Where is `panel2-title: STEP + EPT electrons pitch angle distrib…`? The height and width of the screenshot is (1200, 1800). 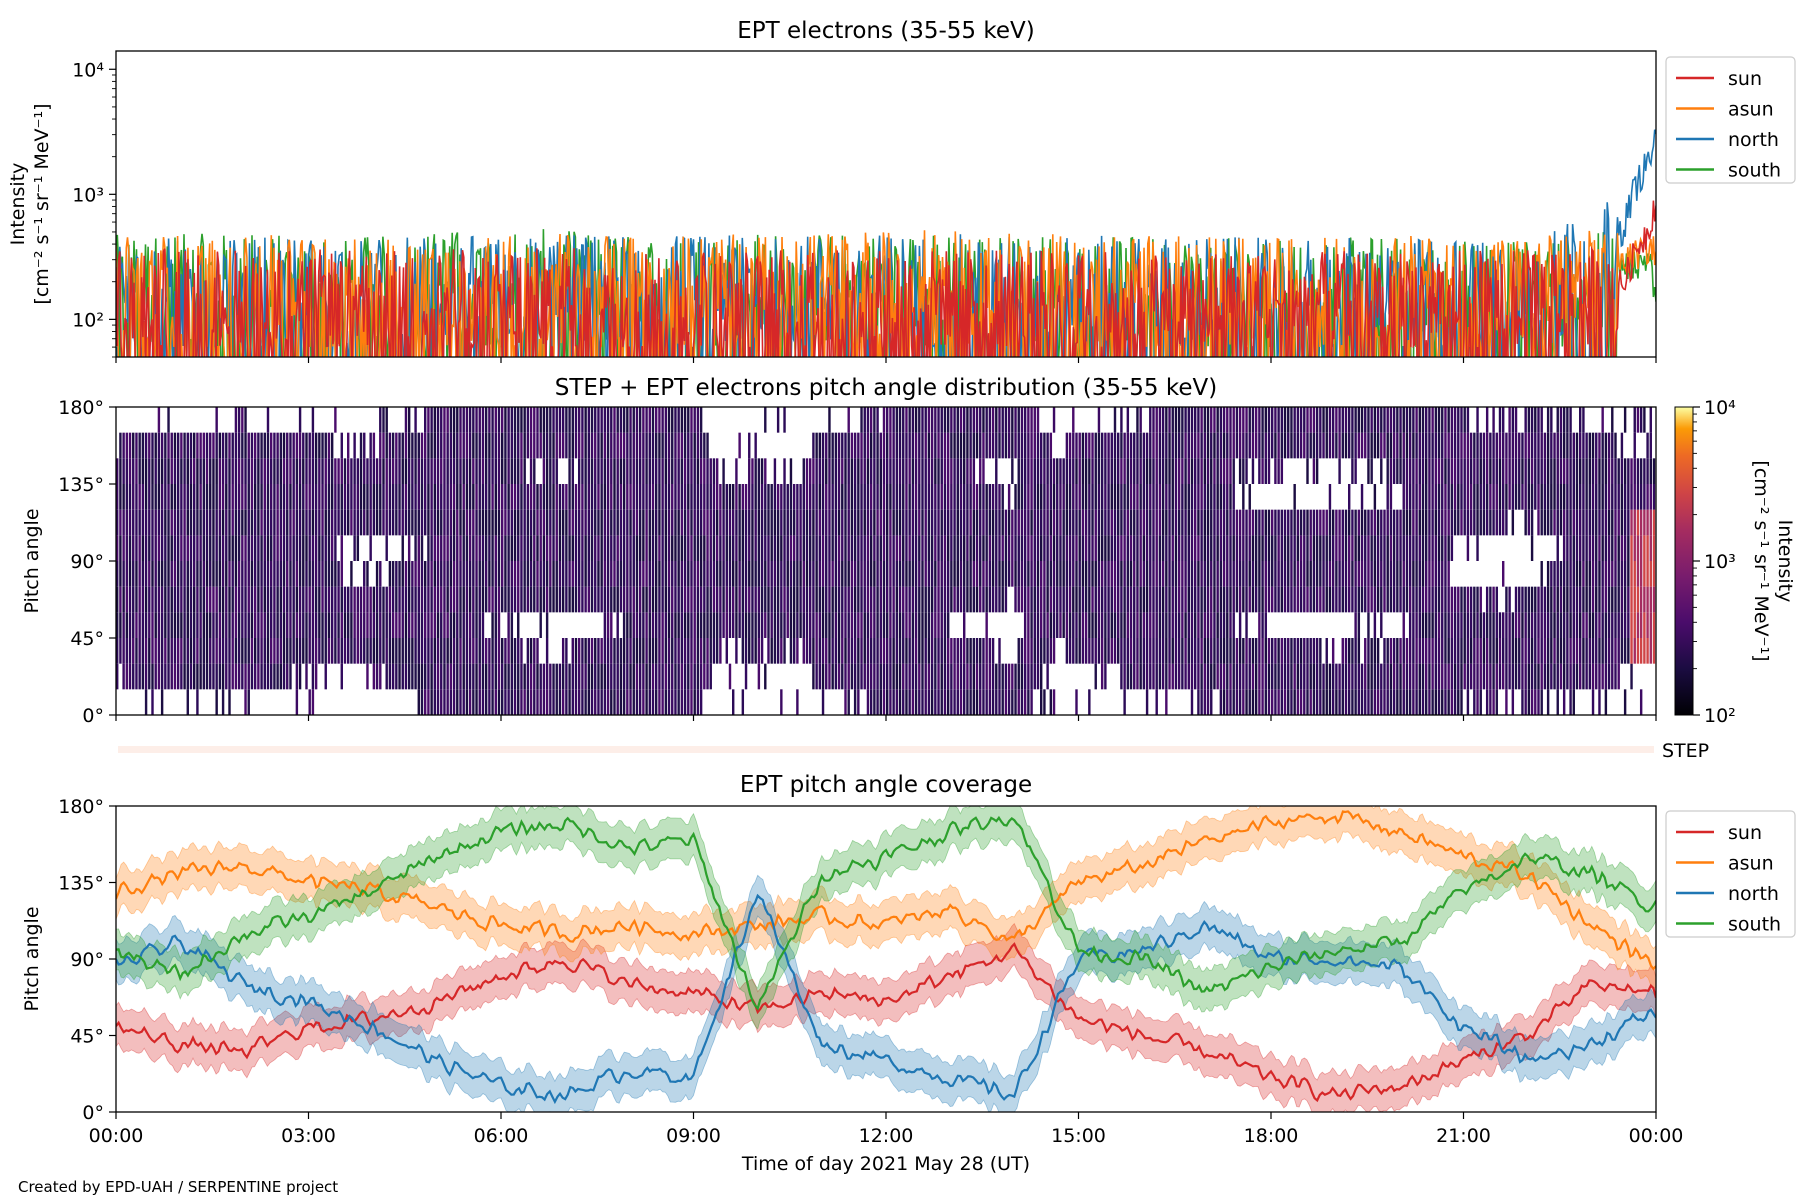
panel2-title: STEP + EPT electrons pitch angle distrib… is located at coordinates (886, 388).